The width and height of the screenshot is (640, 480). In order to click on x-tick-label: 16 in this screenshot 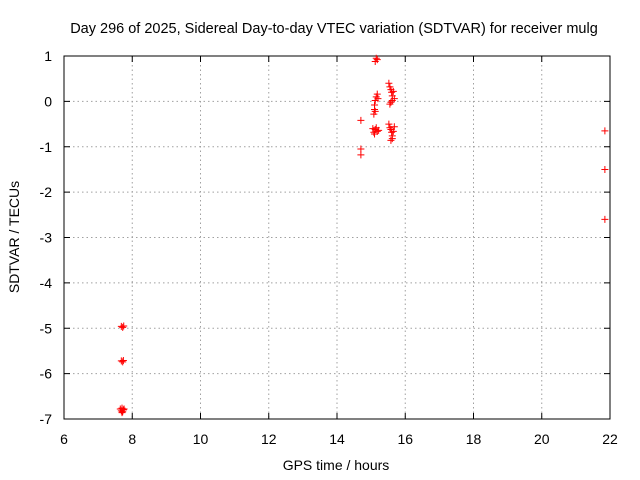, I will do `click(405, 439)`.